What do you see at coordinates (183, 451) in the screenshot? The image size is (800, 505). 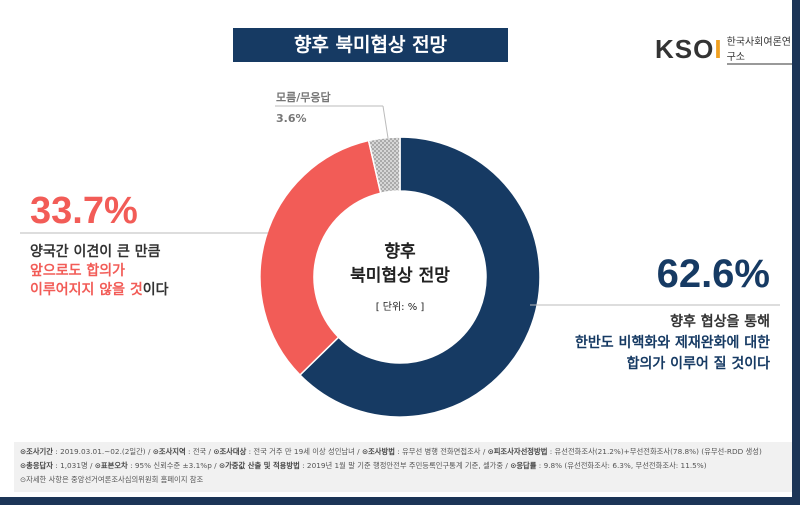 I see `footnote-item: ⊙조사지역 : 전국 /` at bounding box center [183, 451].